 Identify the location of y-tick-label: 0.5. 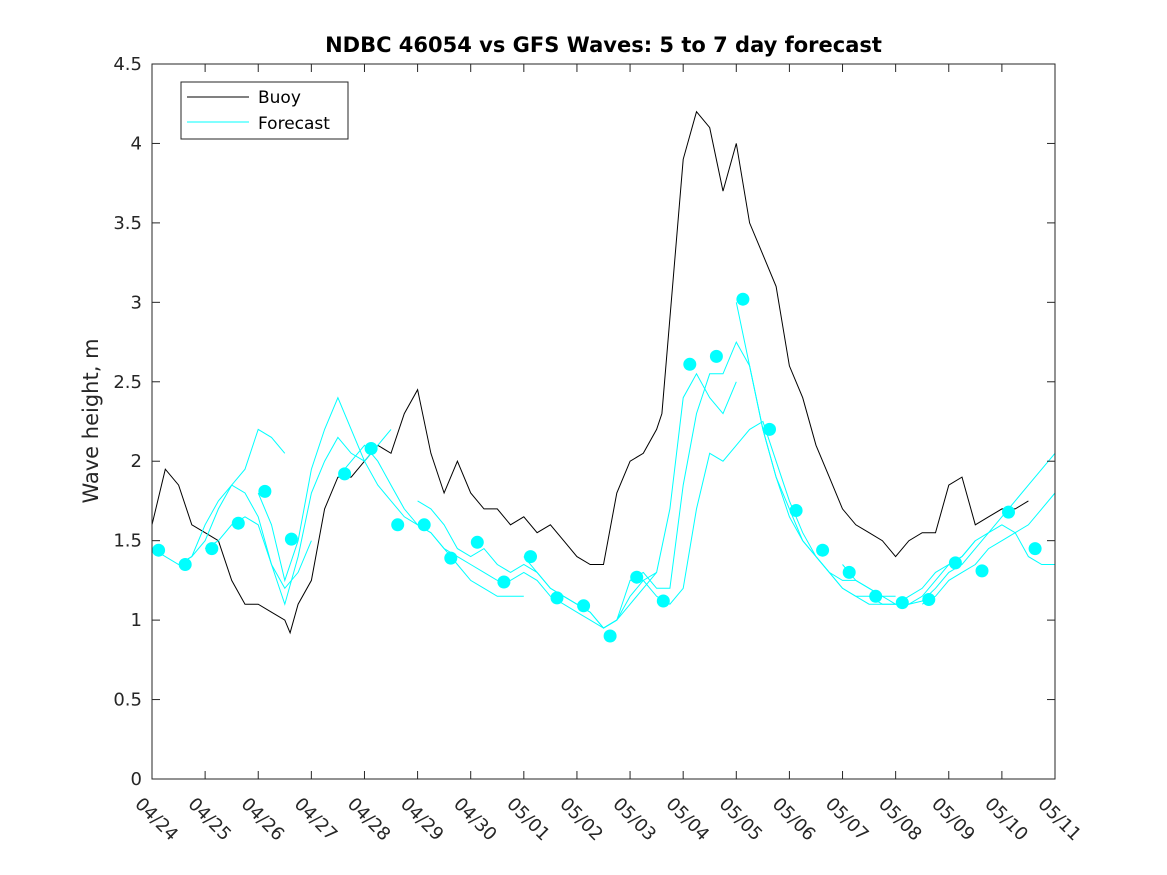
(127, 700).